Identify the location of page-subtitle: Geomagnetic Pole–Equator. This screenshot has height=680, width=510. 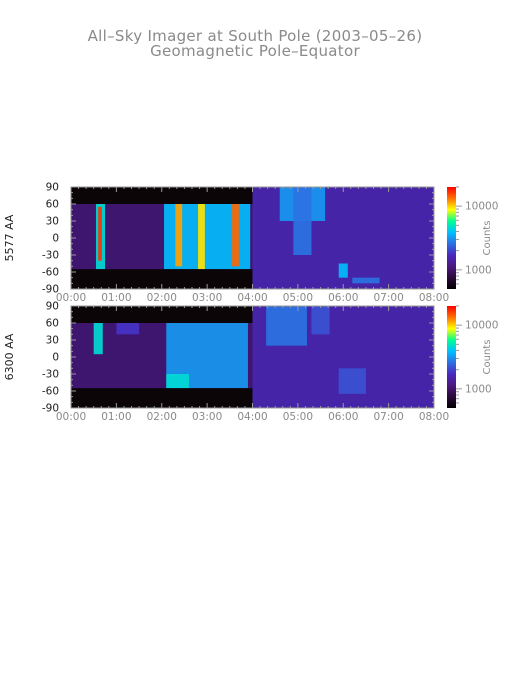
(255, 51).